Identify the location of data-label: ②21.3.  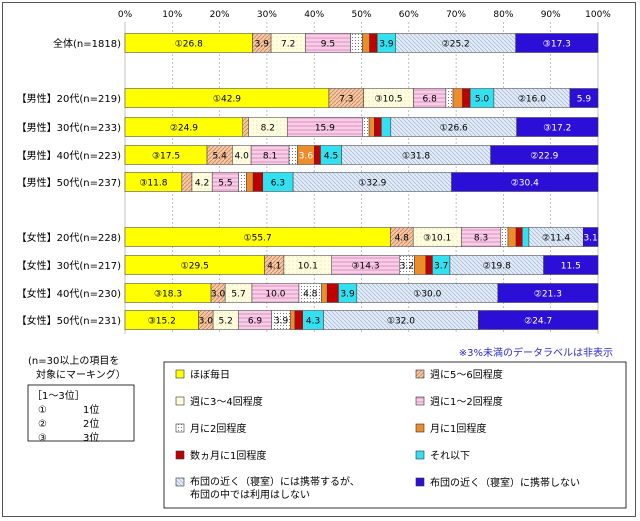
(548, 295).